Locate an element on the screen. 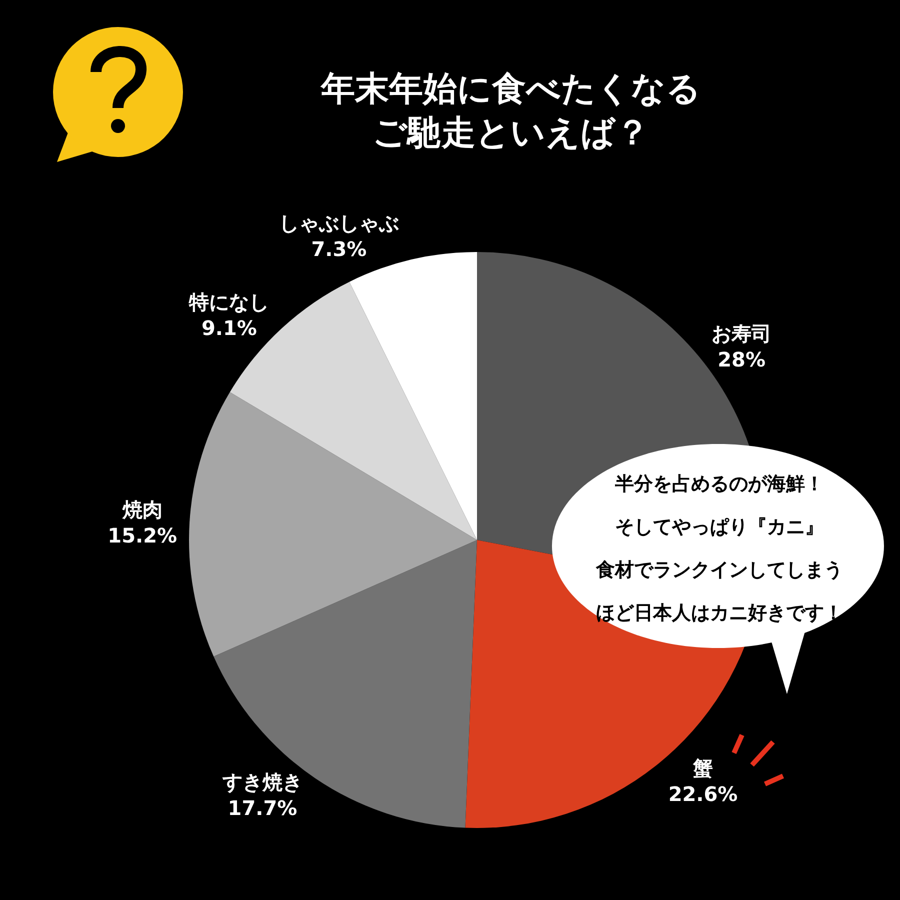  slice-label: お寿司 is located at coordinates (742, 333).